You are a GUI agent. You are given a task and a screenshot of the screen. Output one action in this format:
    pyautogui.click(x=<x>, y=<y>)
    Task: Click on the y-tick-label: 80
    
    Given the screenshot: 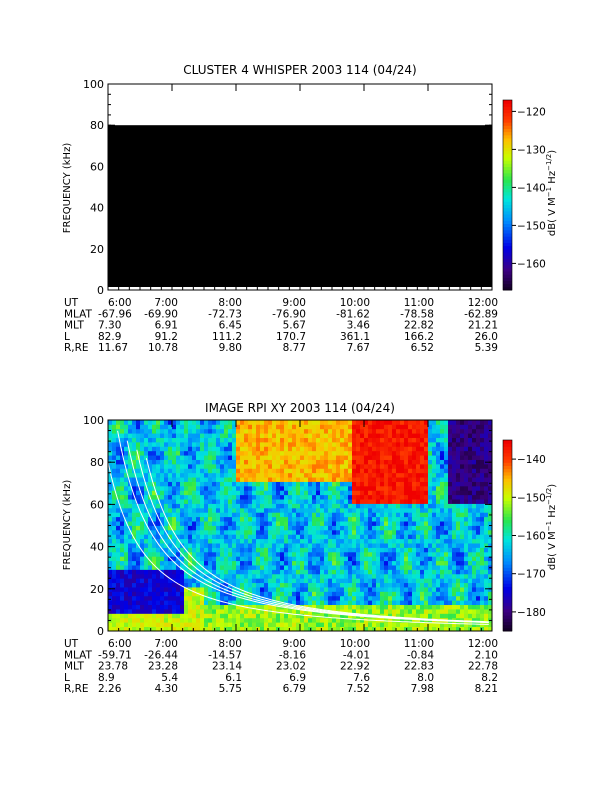 What is the action you would take?
    pyautogui.click(x=97, y=462)
    